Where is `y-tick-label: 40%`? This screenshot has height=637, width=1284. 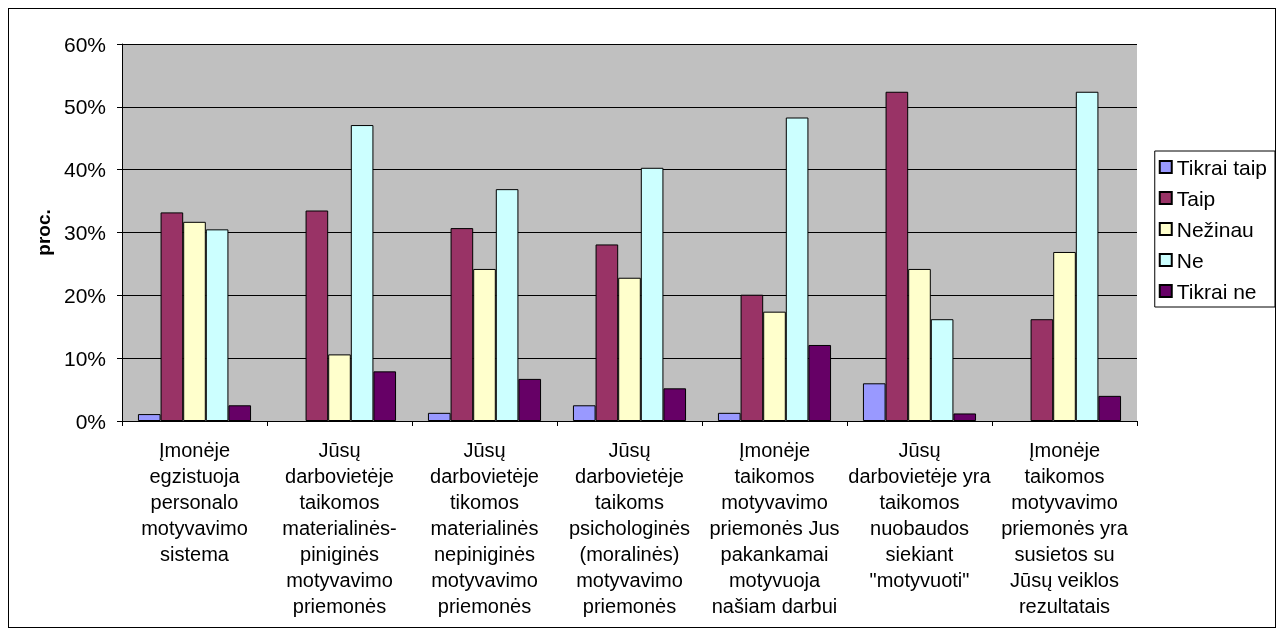
y-tick-label: 40% is located at coordinates (84, 170).